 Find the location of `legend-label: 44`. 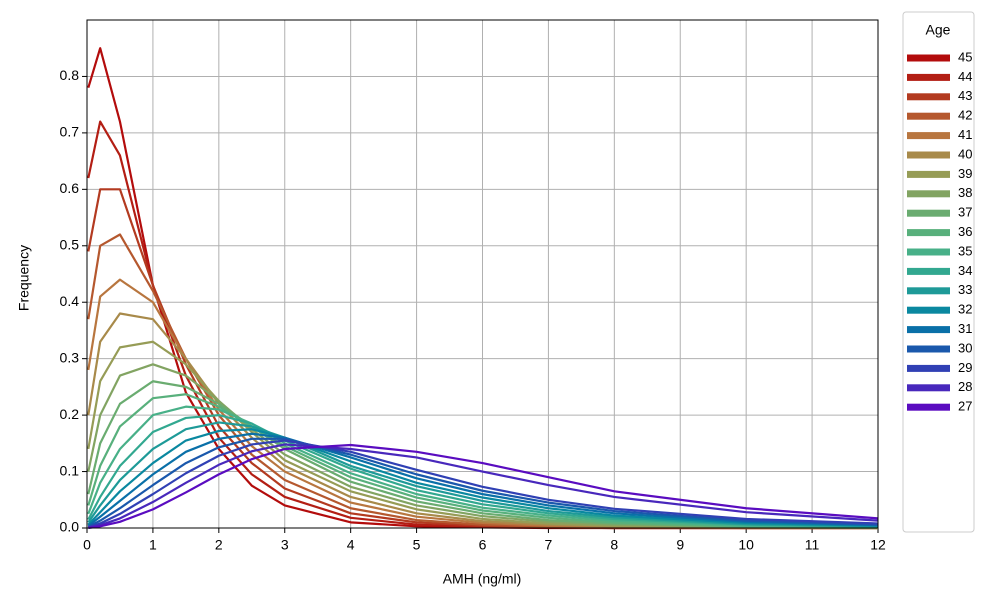

legend-label: 44 is located at coordinates (965, 76).